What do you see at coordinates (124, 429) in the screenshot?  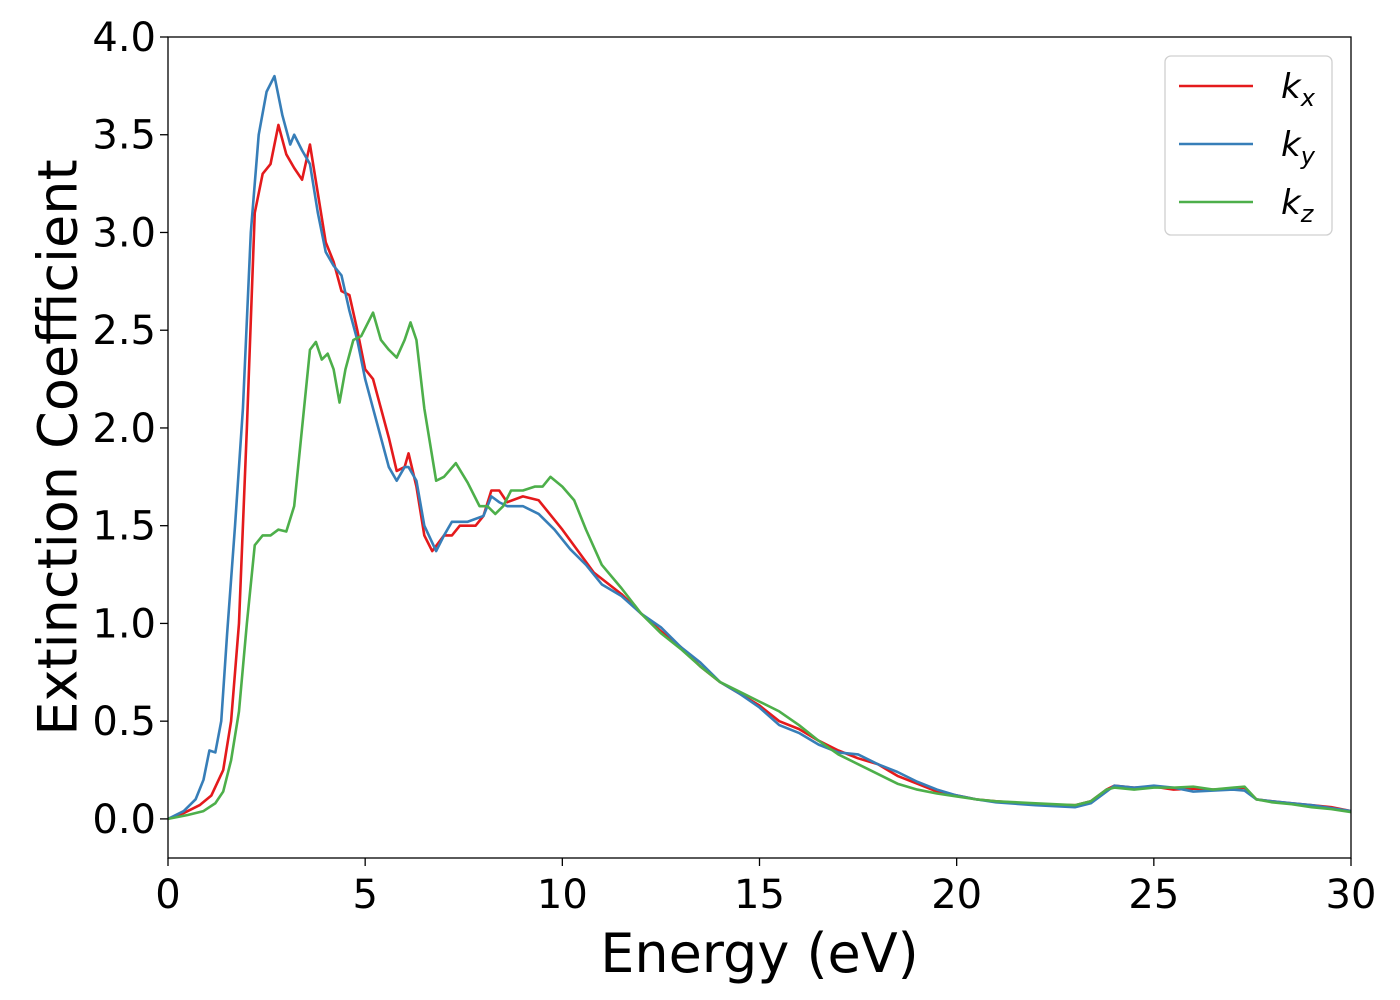 I see `y-tick-label: 2.0` at bounding box center [124, 429].